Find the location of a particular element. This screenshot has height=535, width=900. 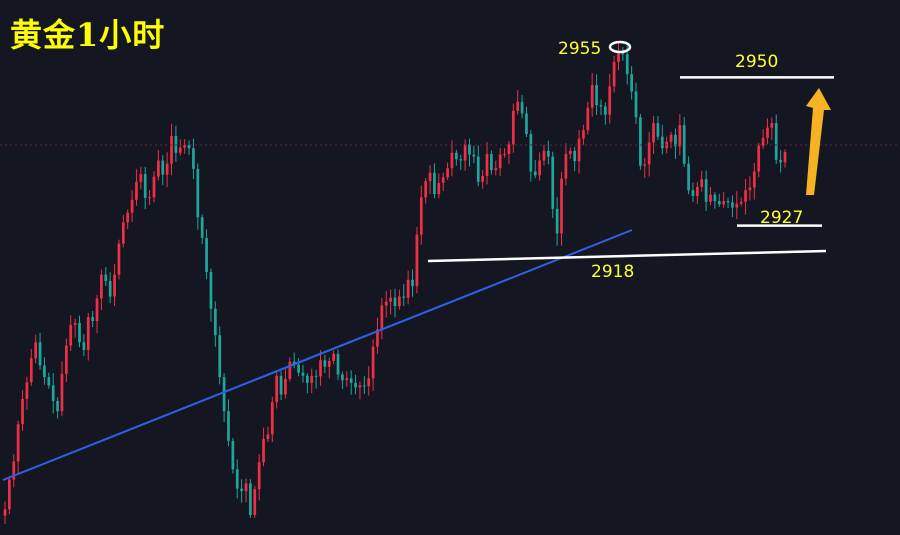

label-2950: 2950 is located at coordinates (756, 62).